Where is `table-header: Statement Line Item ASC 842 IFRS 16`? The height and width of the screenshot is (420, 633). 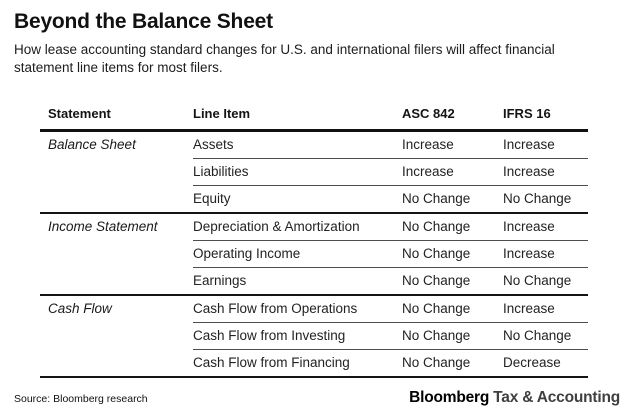 table-header: Statement Line Item ASC 842 IFRS 16 is located at coordinates (314, 116).